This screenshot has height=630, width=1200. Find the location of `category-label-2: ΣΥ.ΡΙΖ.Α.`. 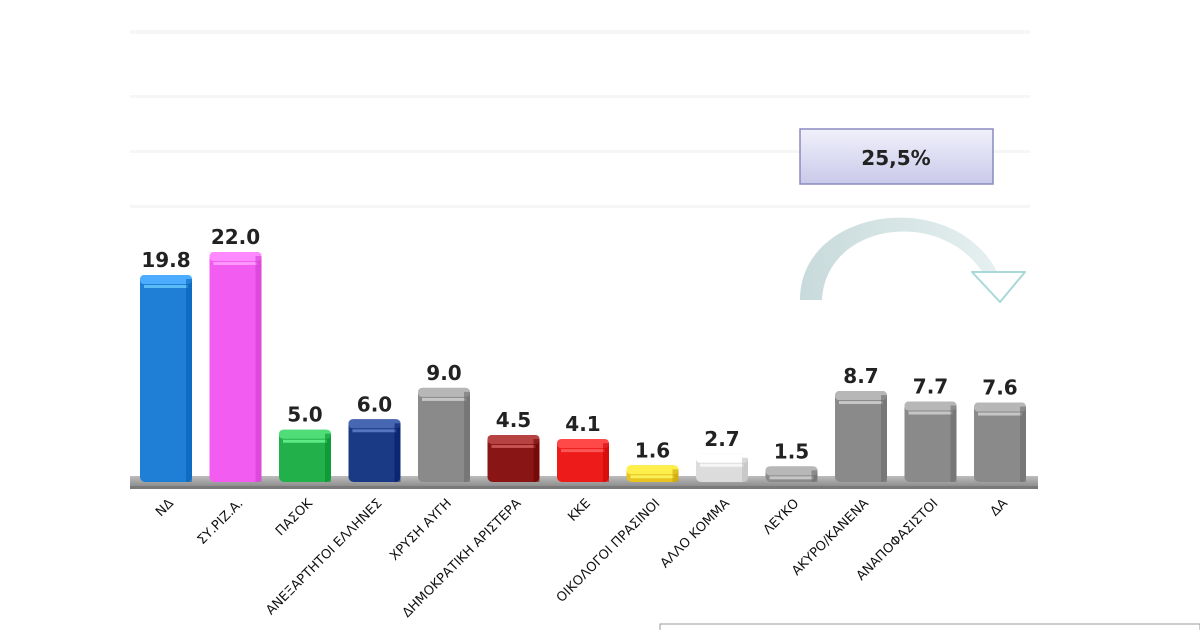

category-label-2: ΣΥ.ΡΙΖ.Α. is located at coordinates (221, 522).